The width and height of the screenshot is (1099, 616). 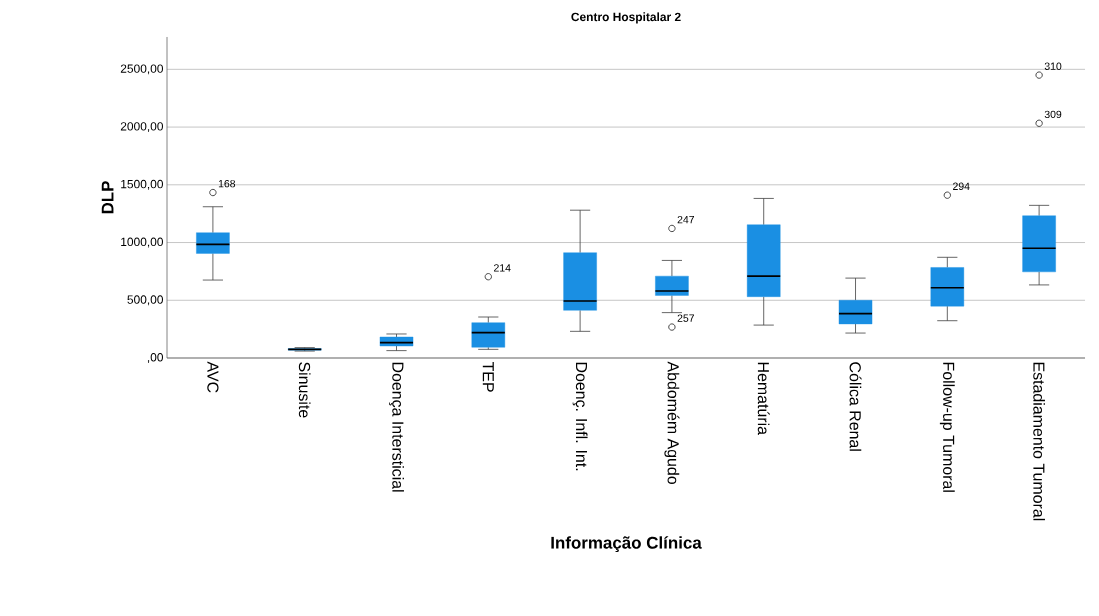 What do you see at coordinates (763, 399) in the screenshot?
I see `x-tick-label: Hematúria` at bounding box center [763, 399].